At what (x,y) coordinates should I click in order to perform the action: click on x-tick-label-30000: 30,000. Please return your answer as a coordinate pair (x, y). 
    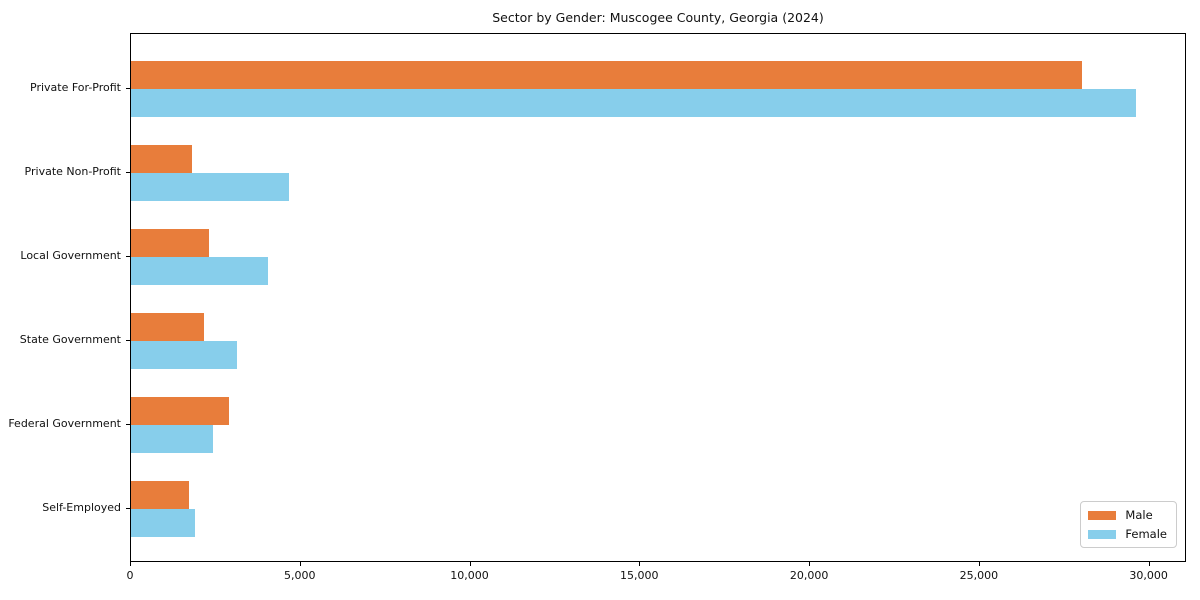
    Looking at the image, I should click on (1148, 575).